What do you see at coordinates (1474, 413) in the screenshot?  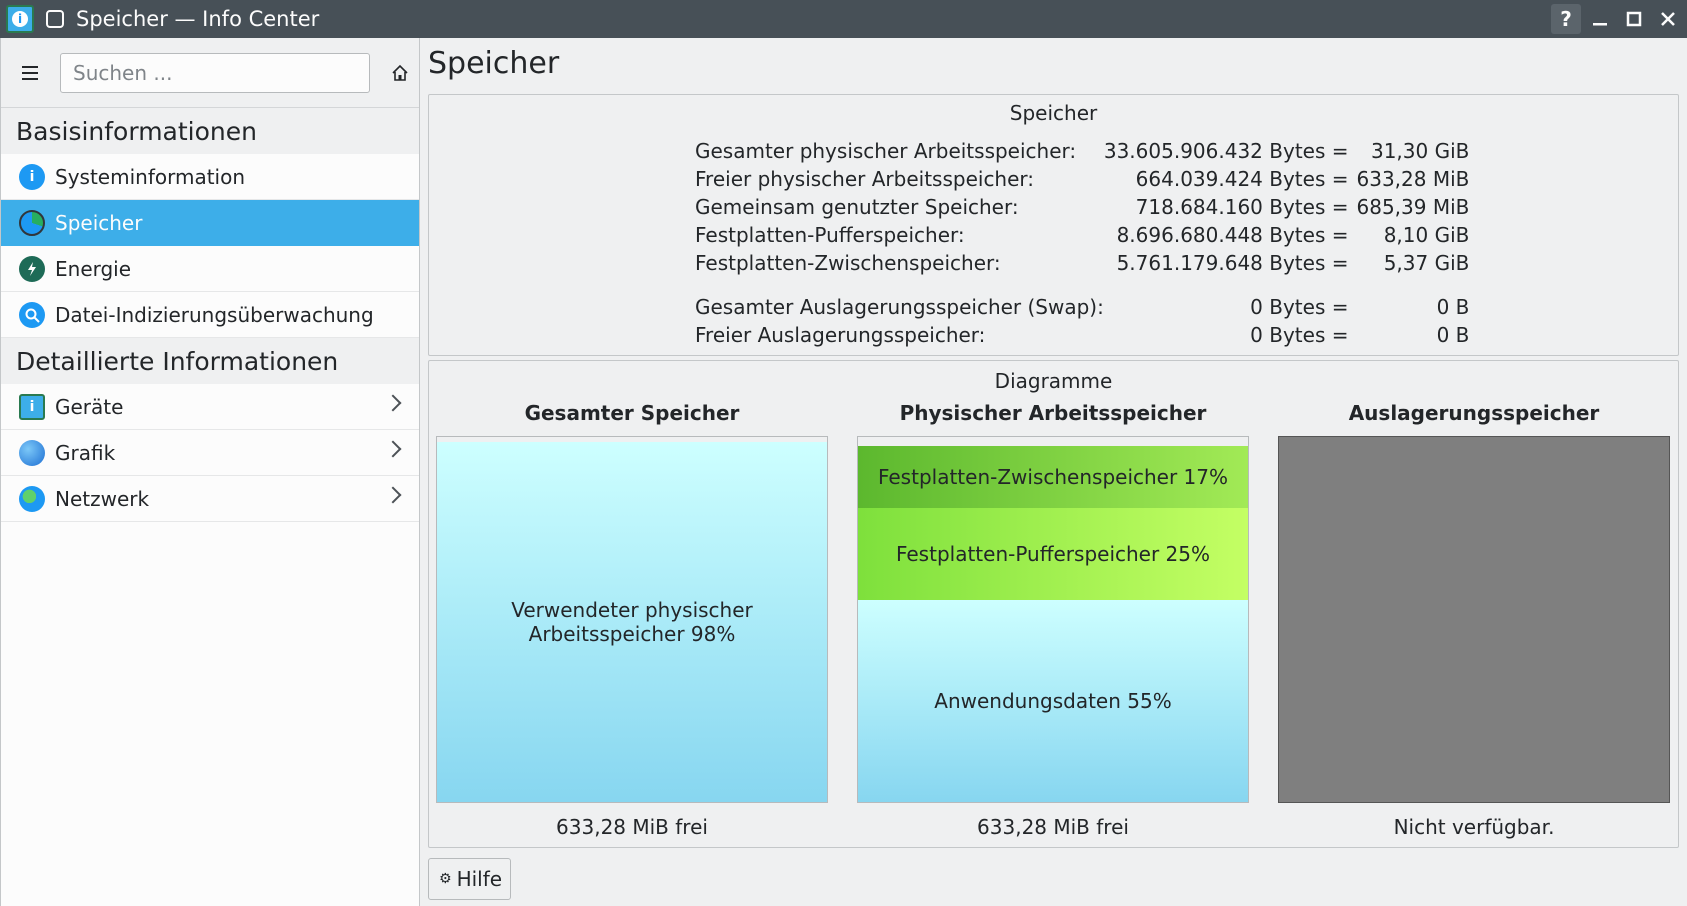 I see `chart-title: Auslagerungsspeicher` at bounding box center [1474, 413].